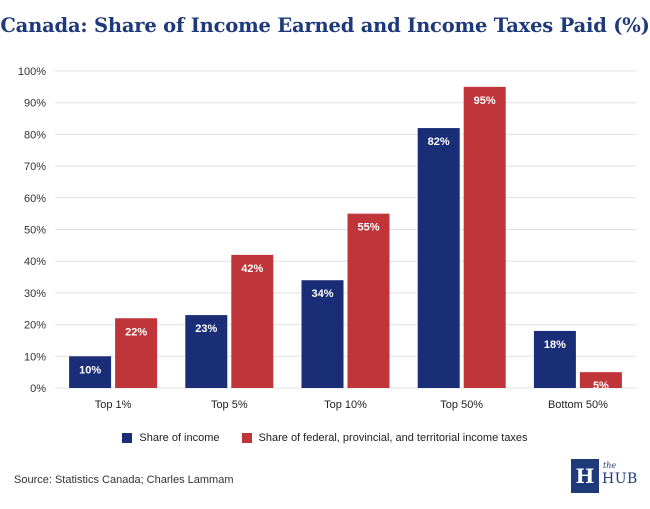  What do you see at coordinates (127, 438) in the screenshot?
I see `legend-swatch-income` at bounding box center [127, 438].